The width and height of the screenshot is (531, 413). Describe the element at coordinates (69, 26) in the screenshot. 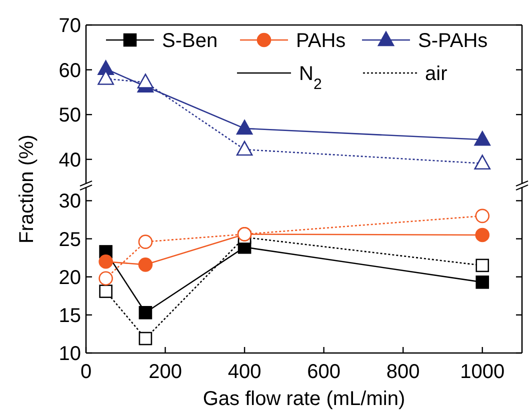

I see `y-tick-label: 70` at that location.